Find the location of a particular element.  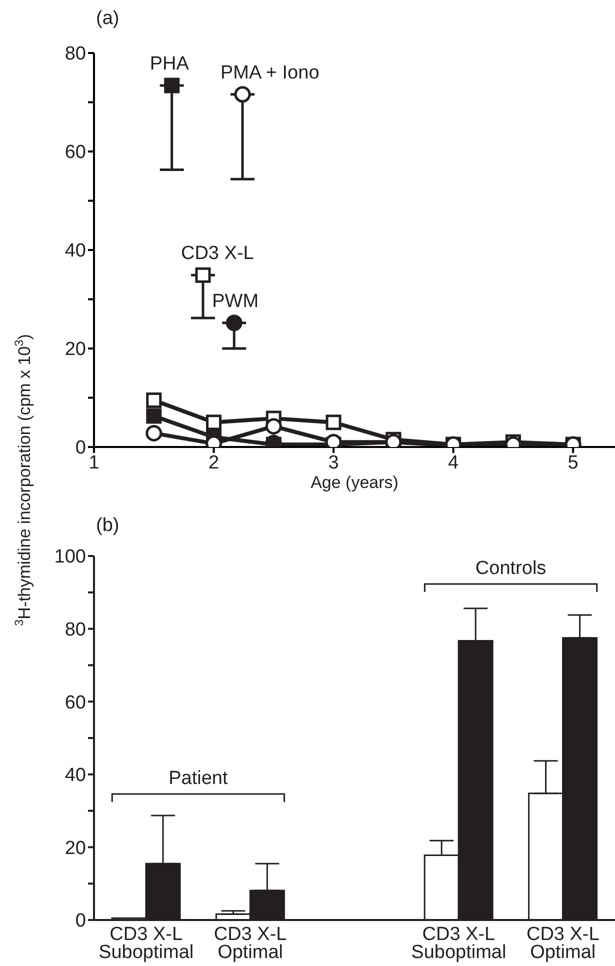

x-tick-label: 4 is located at coordinates (454, 463).